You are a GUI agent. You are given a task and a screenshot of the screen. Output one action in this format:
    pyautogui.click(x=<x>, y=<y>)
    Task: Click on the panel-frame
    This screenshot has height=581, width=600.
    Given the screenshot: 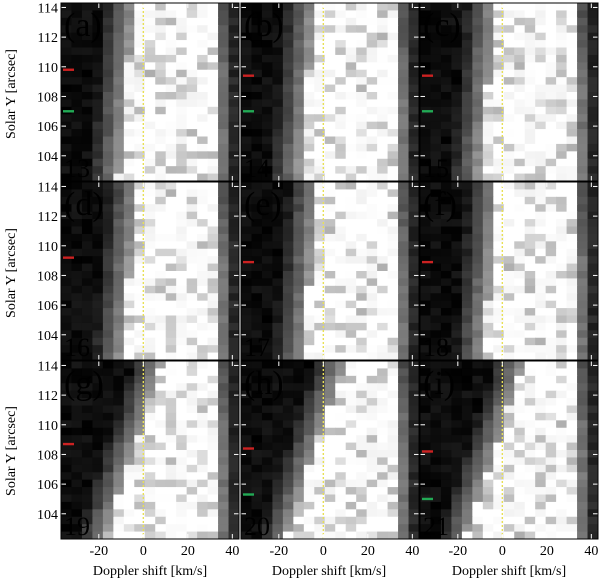 What is the action you would take?
    pyautogui.click(x=330, y=271)
    